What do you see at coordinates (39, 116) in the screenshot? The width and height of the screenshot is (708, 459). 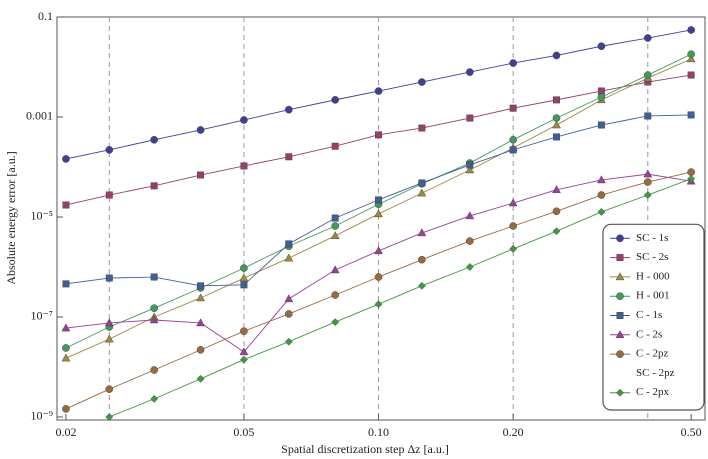 I see `y-tick-label: 0.001` at bounding box center [39, 116].